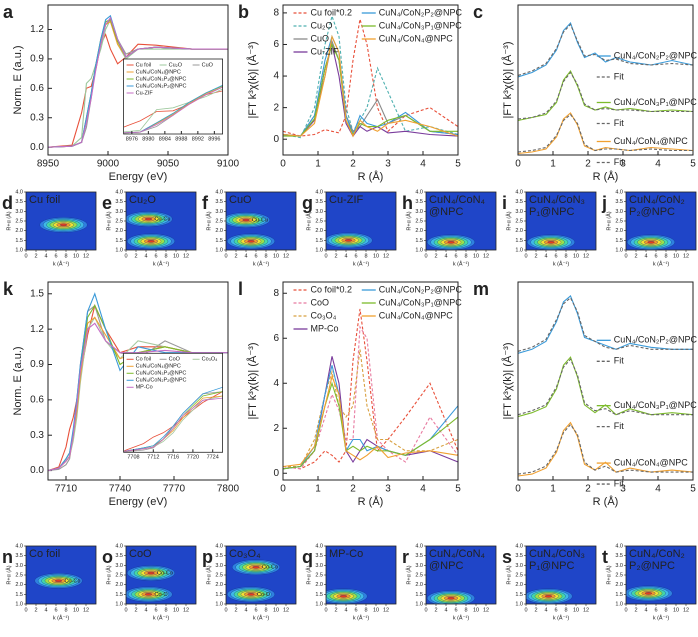 This screenshot has height=637, width=698. Describe the element at coordinates (619, 231) in the screenshot. I see `y-tick-label: 2.0` at that location.